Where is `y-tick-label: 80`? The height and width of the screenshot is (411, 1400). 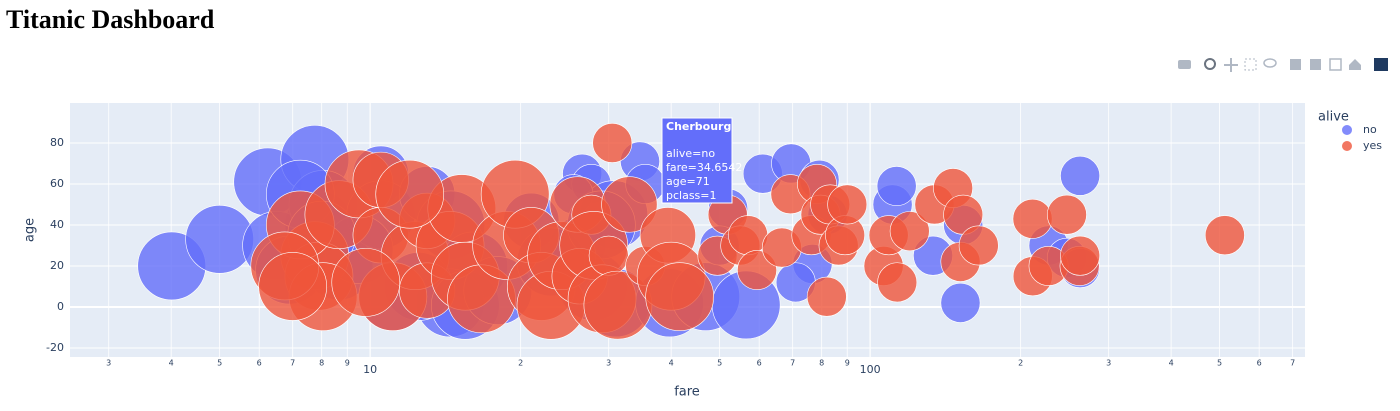 y-tick-label: 80 is located at coordinates (57, 142).